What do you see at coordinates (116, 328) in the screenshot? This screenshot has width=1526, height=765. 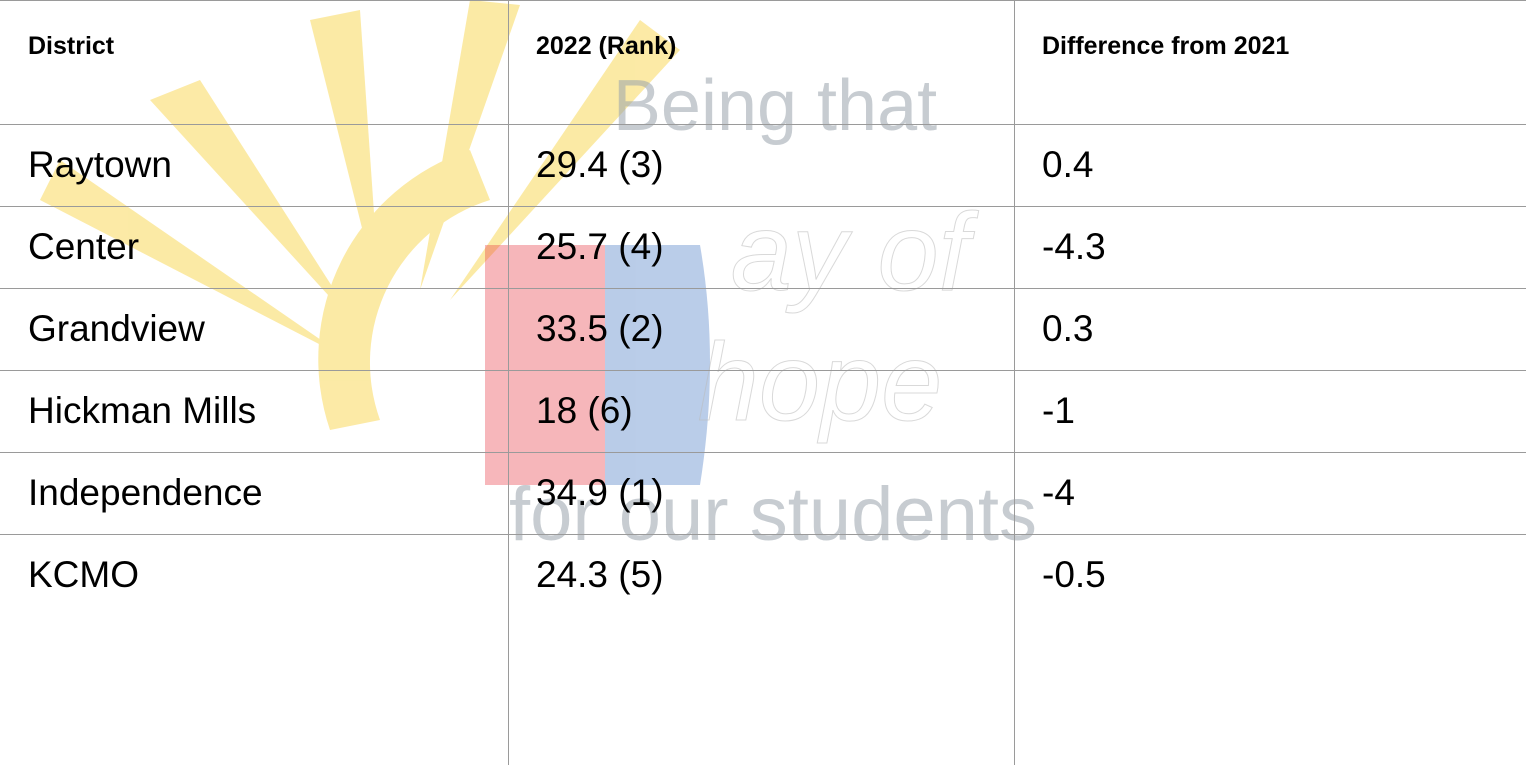 I see `table-cell: Grandview` at bounding box center [116, 328].